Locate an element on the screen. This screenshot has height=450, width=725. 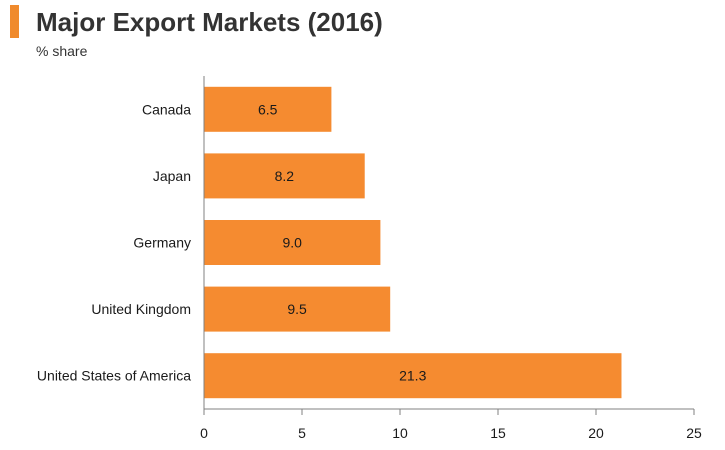
bar-united-states-of-america is located at coordinates (413, 376).